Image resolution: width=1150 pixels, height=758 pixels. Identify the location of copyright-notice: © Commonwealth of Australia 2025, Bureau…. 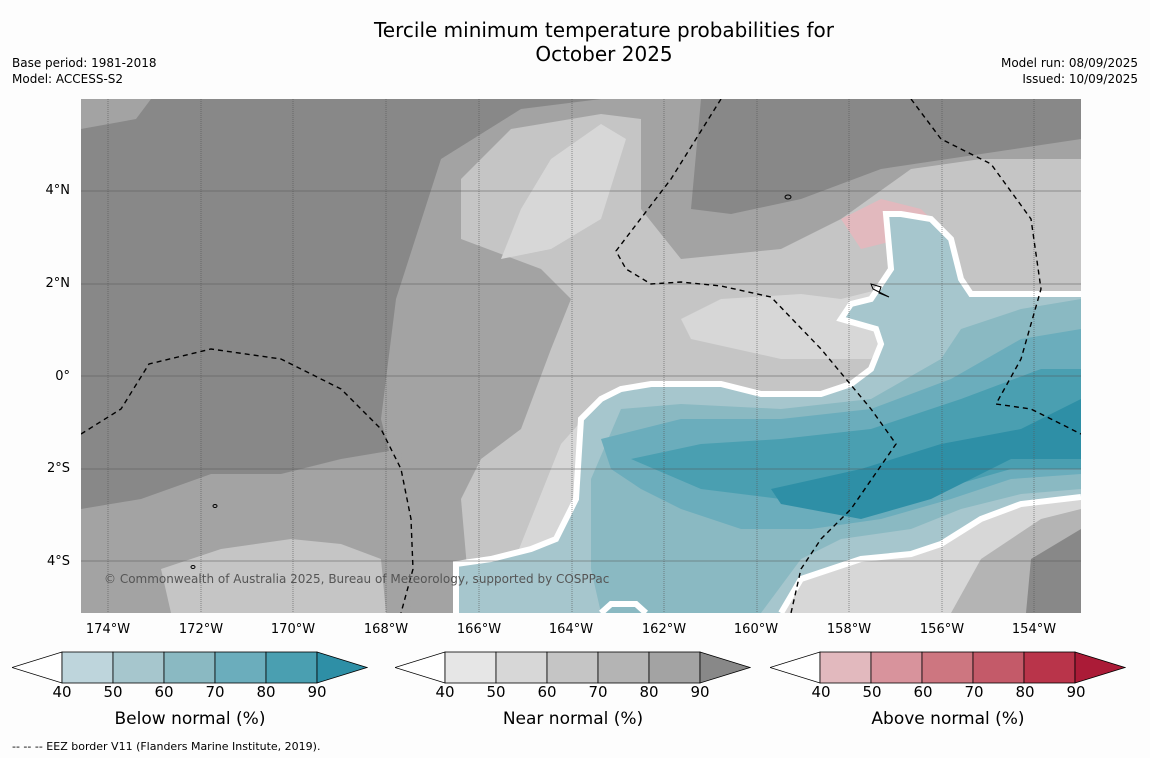
(357, 579).